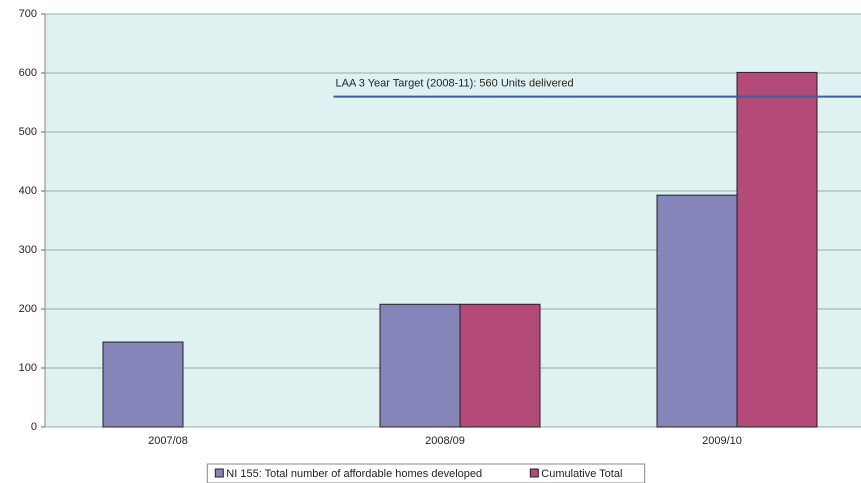 Image resolution: width=861 pixels, height=483 pixels. I want to click on y-tick-label: 400, so click(28, 191).